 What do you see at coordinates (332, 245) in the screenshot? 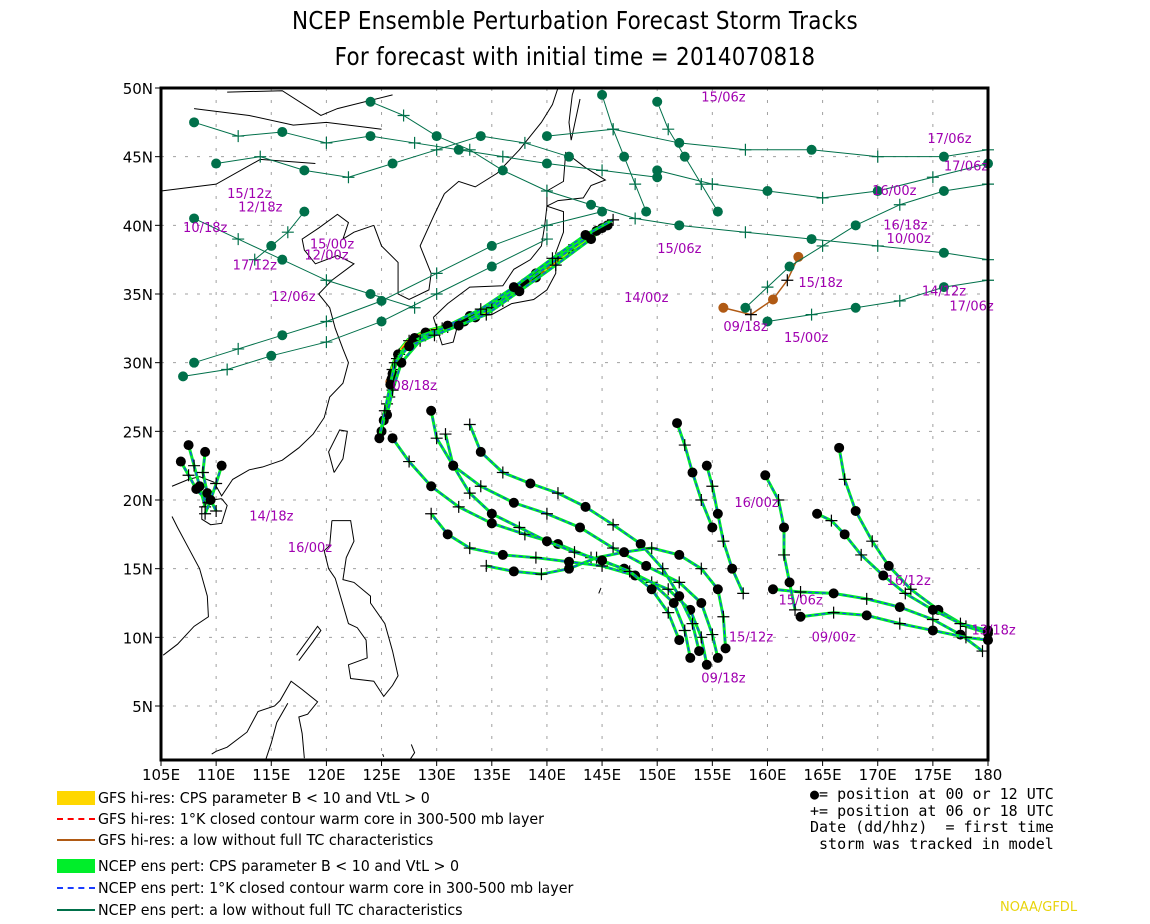
I see `date-label: 15/00z` at bounding box center [332, 245].